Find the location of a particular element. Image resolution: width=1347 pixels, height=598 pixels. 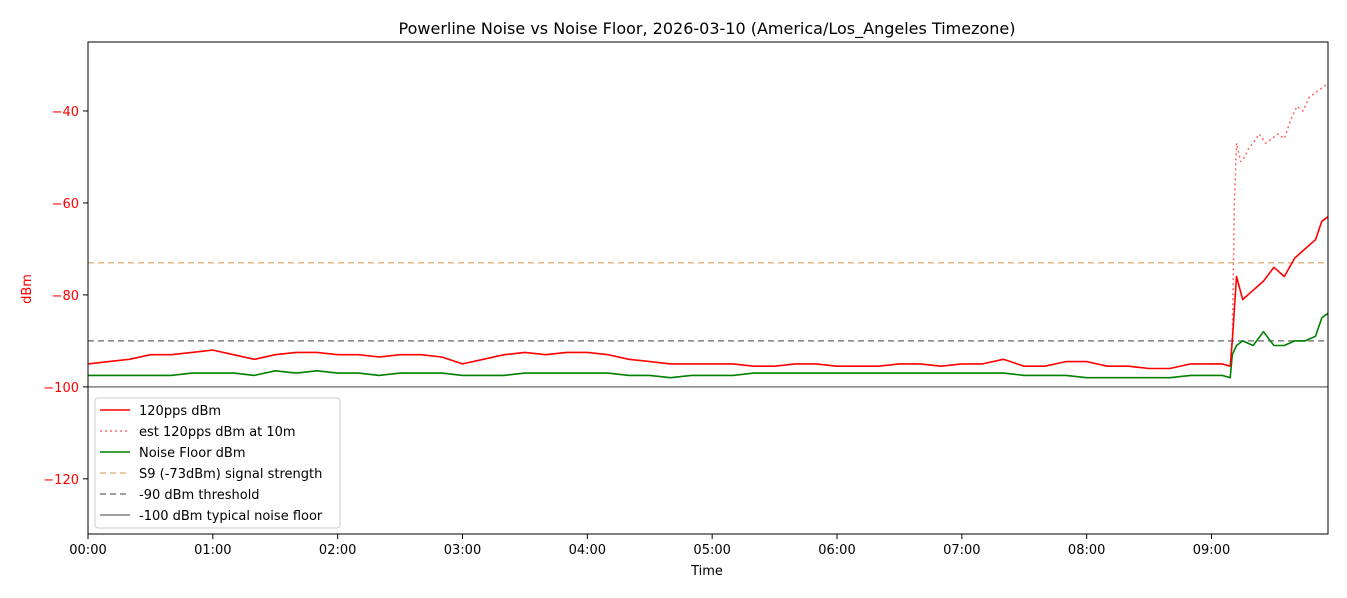

legend-label-noise-floor-dbm: Noise Floor dBm is located at coordinates (192, 453).